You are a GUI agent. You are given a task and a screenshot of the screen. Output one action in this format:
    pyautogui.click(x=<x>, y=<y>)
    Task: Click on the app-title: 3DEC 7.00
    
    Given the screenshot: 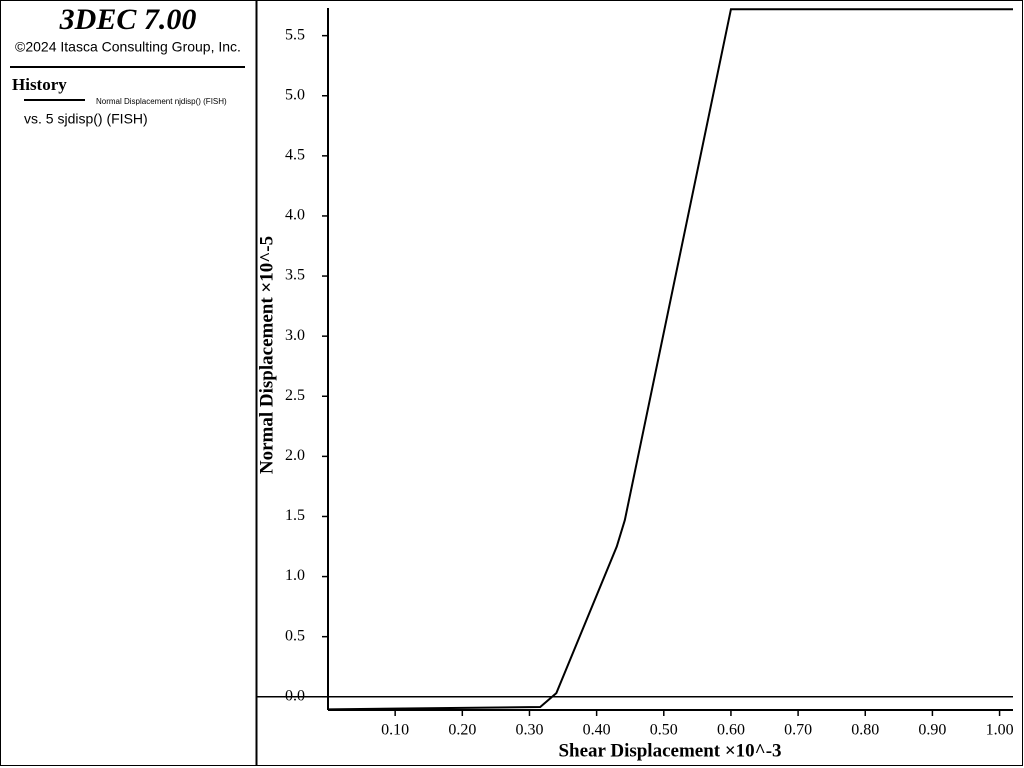 What is the action you would take?
    pyautogui.click(x=128, y=19)
    